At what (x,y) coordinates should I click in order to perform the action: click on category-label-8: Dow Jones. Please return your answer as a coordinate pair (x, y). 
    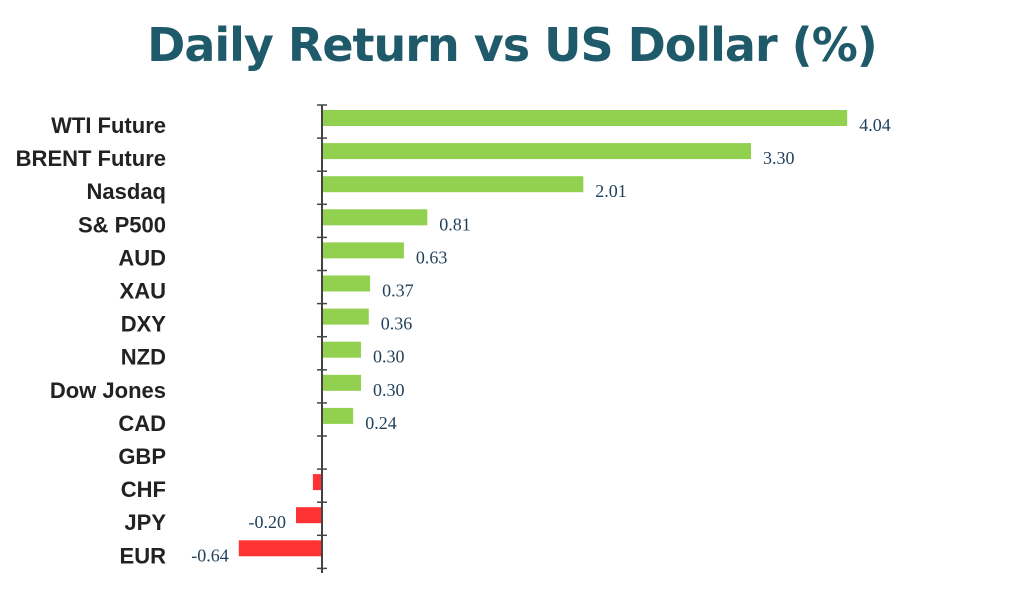
    Looking at the image, I should click on (108, 390).